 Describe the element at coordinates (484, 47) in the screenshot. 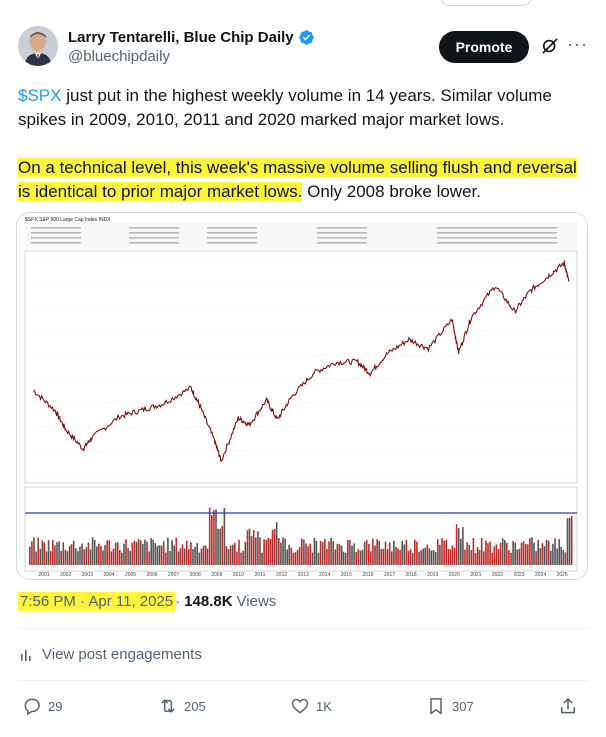

I see `promote-button: Promote` at that location.